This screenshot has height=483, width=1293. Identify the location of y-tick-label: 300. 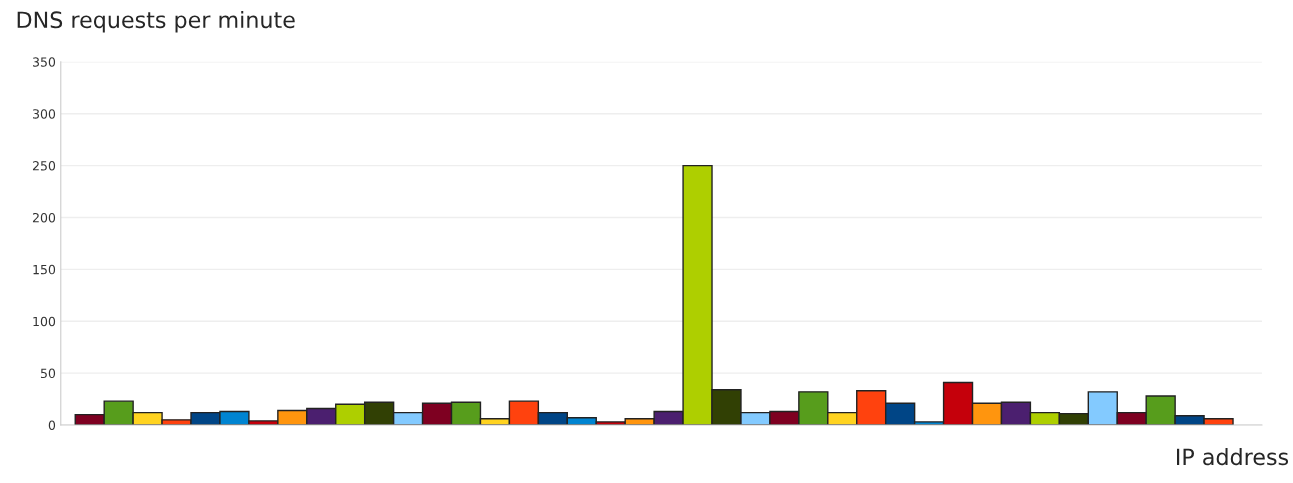
(44, 114).